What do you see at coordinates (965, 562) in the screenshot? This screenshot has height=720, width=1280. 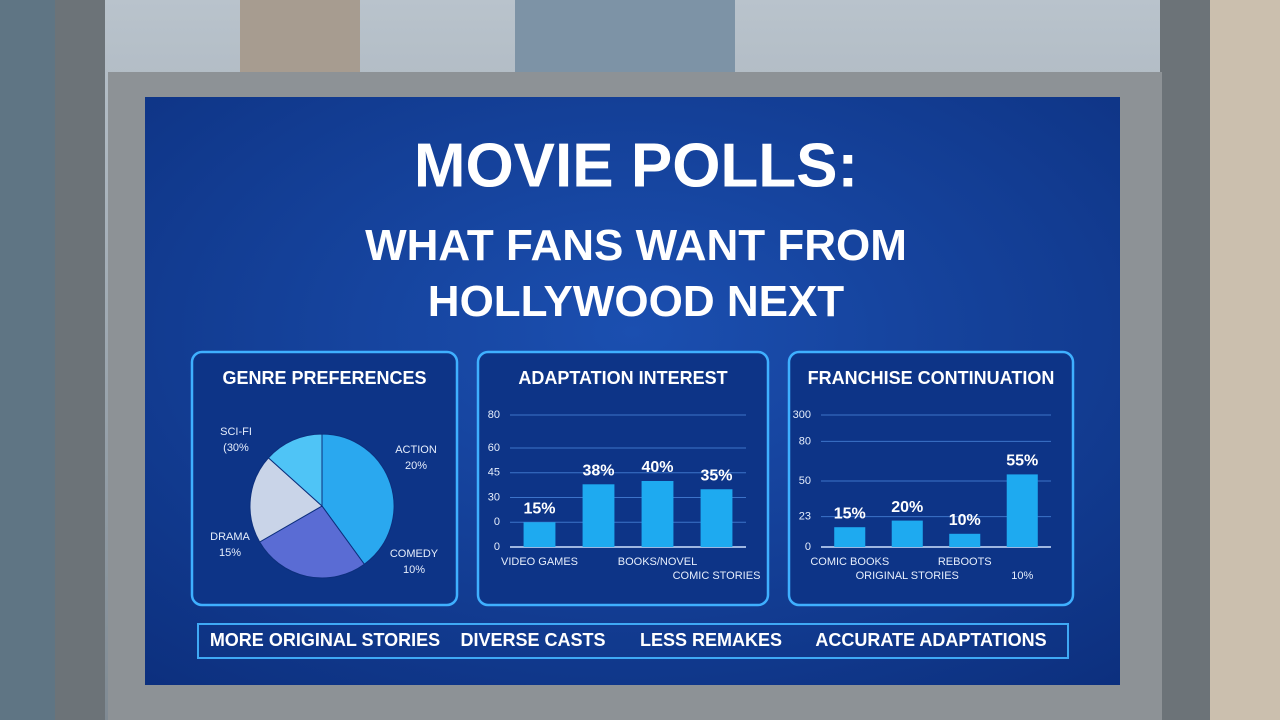 I see `x-tick-label: REBOOTS` at bounding box center [965, 562].